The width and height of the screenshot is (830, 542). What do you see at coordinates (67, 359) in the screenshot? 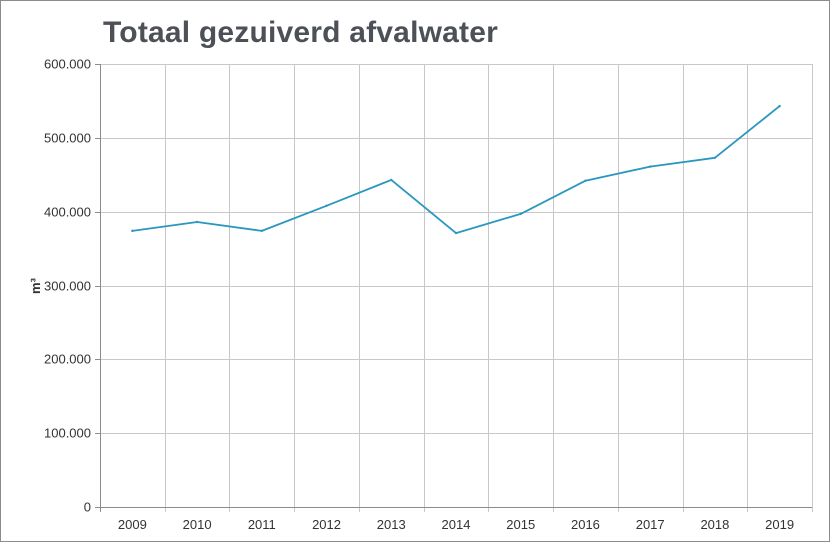
I see `y-tick-label: 200.000` at bounding box center [67, 359].